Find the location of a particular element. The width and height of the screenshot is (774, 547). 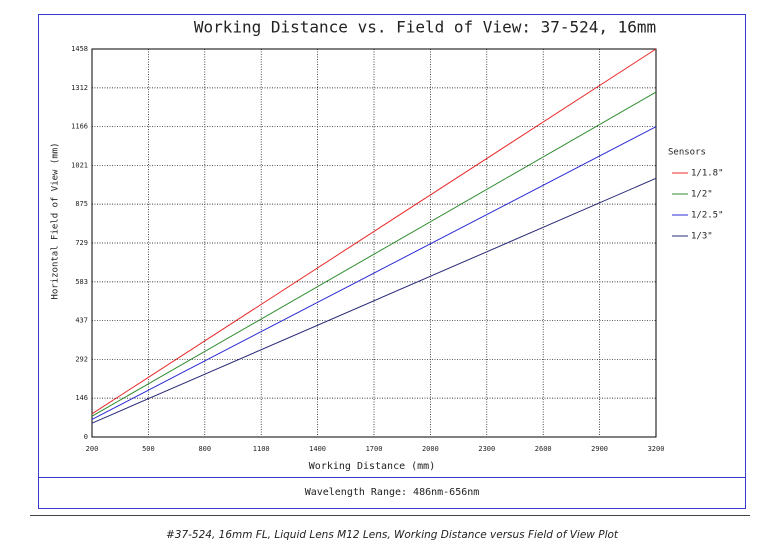

x-tick-label: 2000 is located at coordinates (430, 449).